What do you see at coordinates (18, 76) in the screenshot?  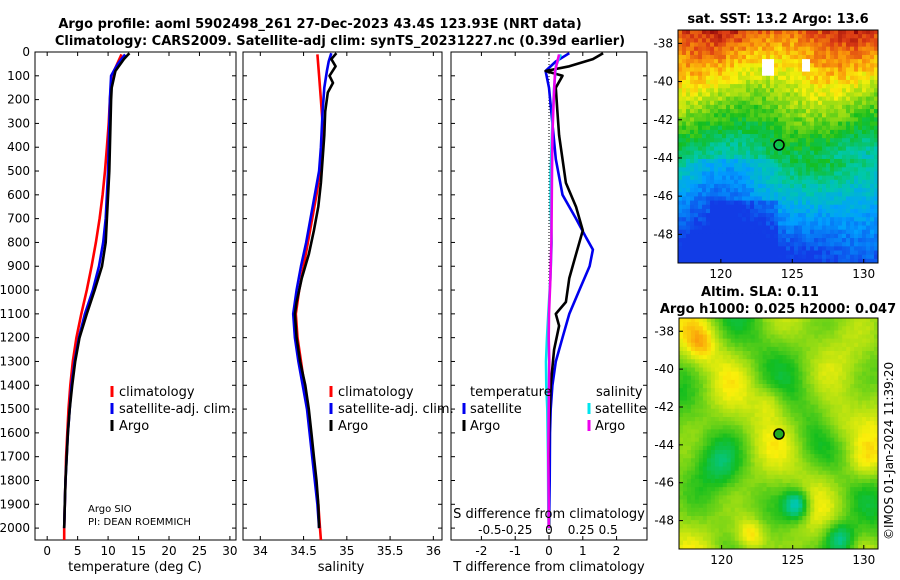 I see `y-tick-label: 100` at bounding box center [18, 76].